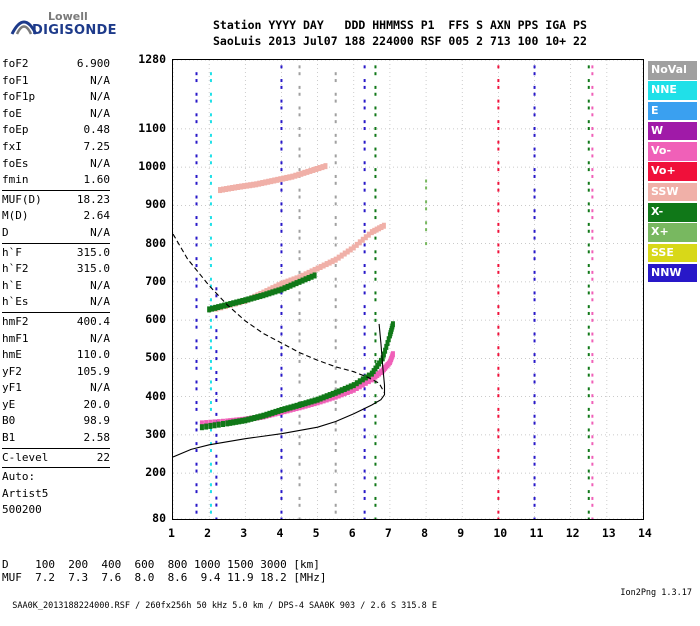 This screenshot has height=626, width=700. What do you see at coordinates (93, 355) in the screenshot?
I see `param-value: 110.0` at bounding box center [93, 355].